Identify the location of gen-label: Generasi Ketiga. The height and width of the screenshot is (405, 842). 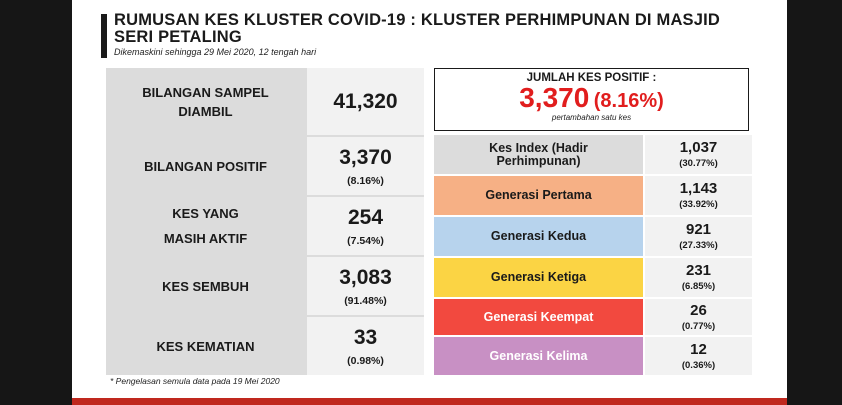
(538, 277).